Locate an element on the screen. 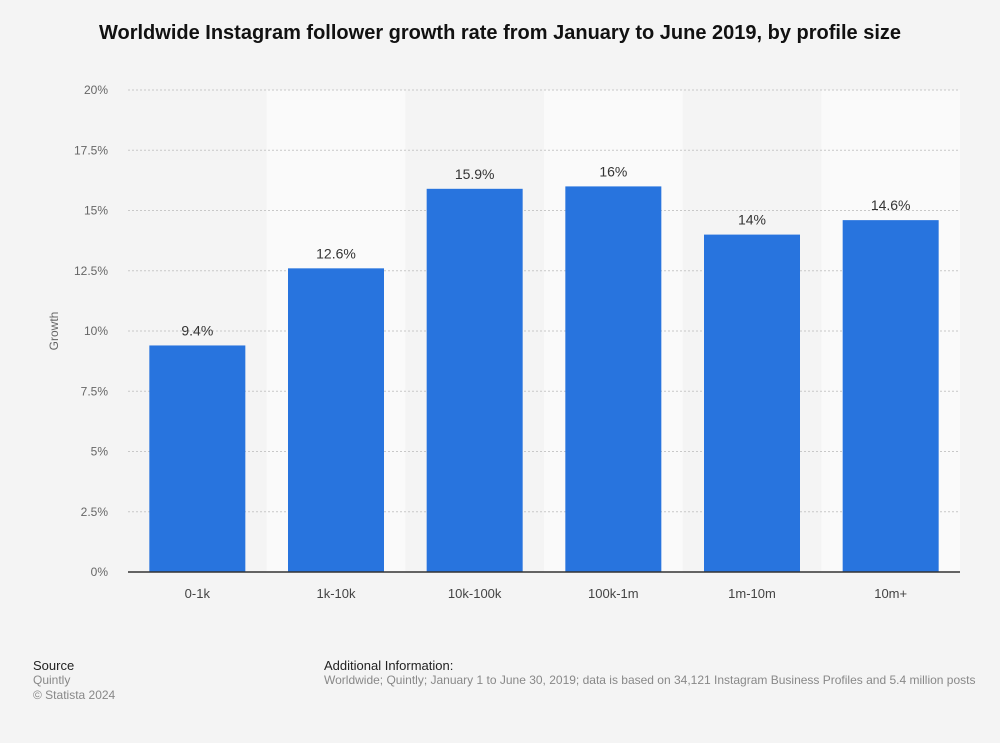 The height and width of the screenshot is (743, 1000). y-tick-label: 15% is located at coordinates (96, 211).